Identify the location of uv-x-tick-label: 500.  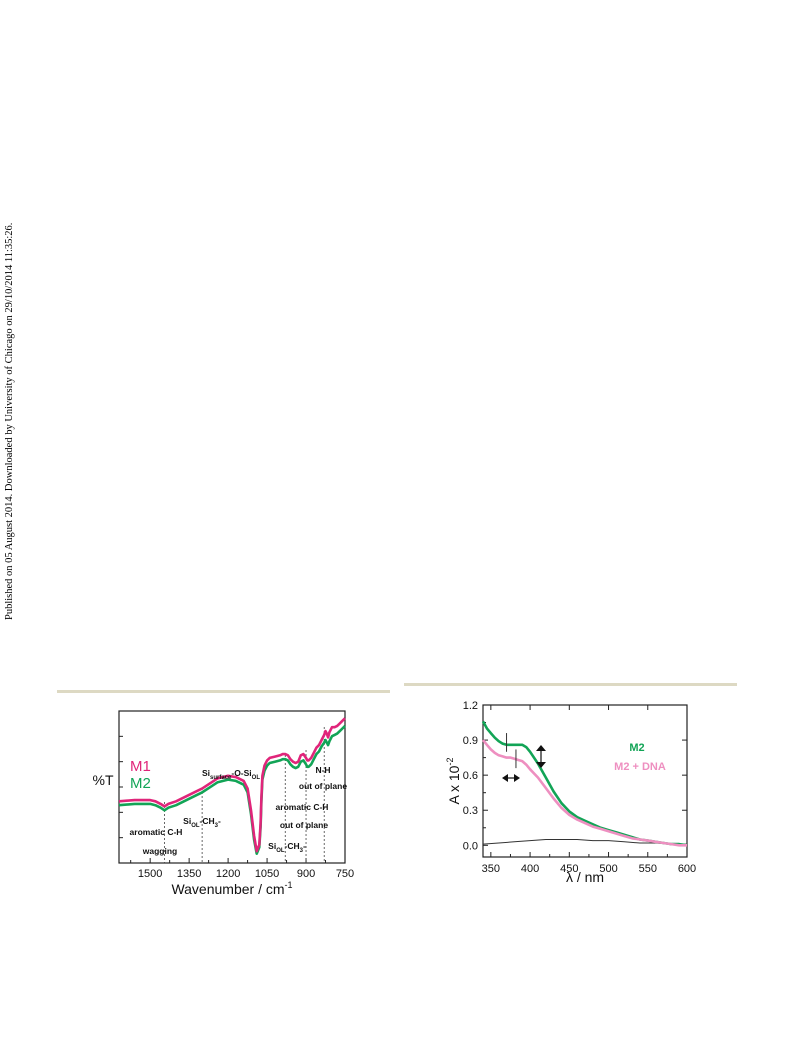
(608, 869).